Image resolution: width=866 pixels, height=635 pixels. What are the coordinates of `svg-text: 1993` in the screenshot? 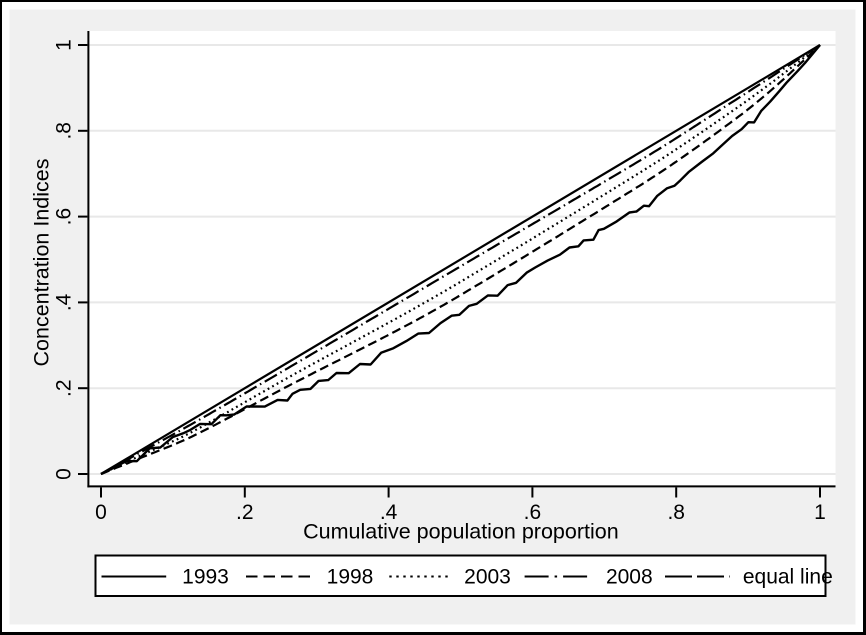 It's located at (205, 577).